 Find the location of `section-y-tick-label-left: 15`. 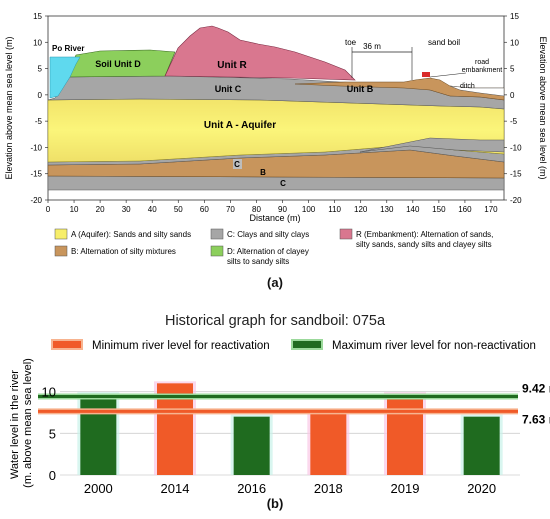

section-y-tick-label-left: 15 is located at coordinates (37, 16).